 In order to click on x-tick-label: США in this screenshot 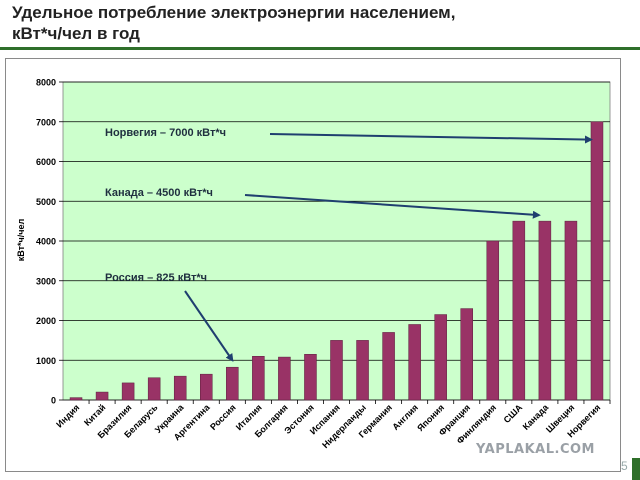, I will do `click(513, 413)`.